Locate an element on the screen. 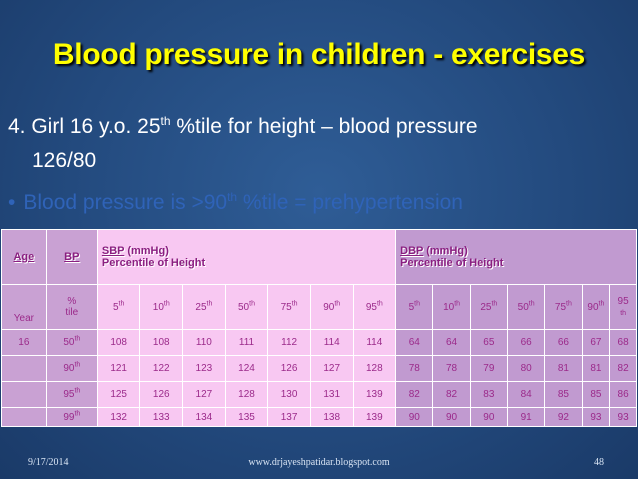 The width and height of the screenshot is (638, 479). bp-percentile-cell: 50th is located at coordinates (71, 342).